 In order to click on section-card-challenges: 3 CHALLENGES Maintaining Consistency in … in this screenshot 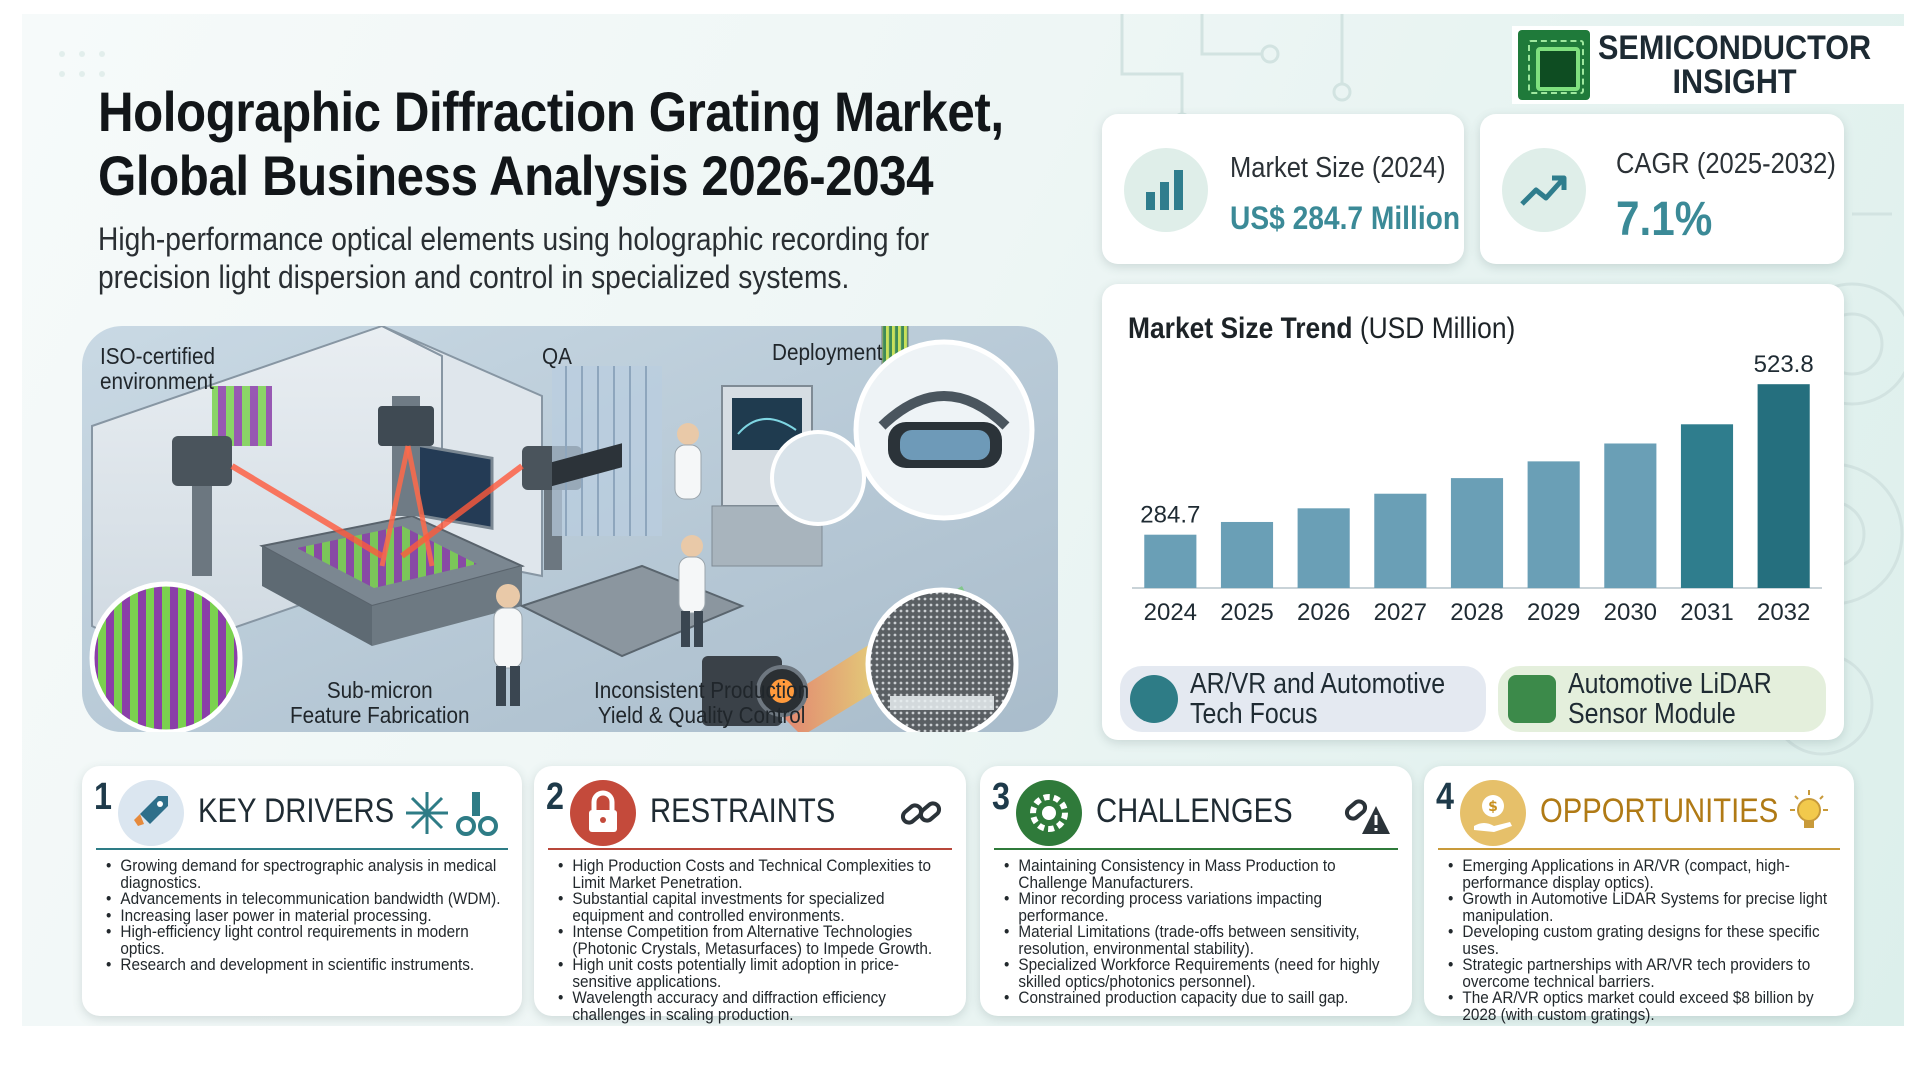, I will do `click(1196, 891)`.